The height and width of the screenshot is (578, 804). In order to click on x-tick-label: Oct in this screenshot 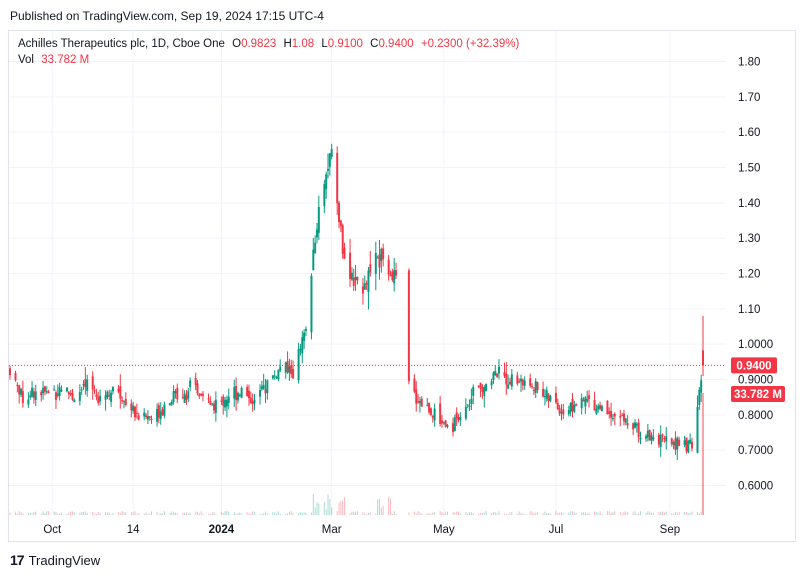, I will do `click(52, 530)`.